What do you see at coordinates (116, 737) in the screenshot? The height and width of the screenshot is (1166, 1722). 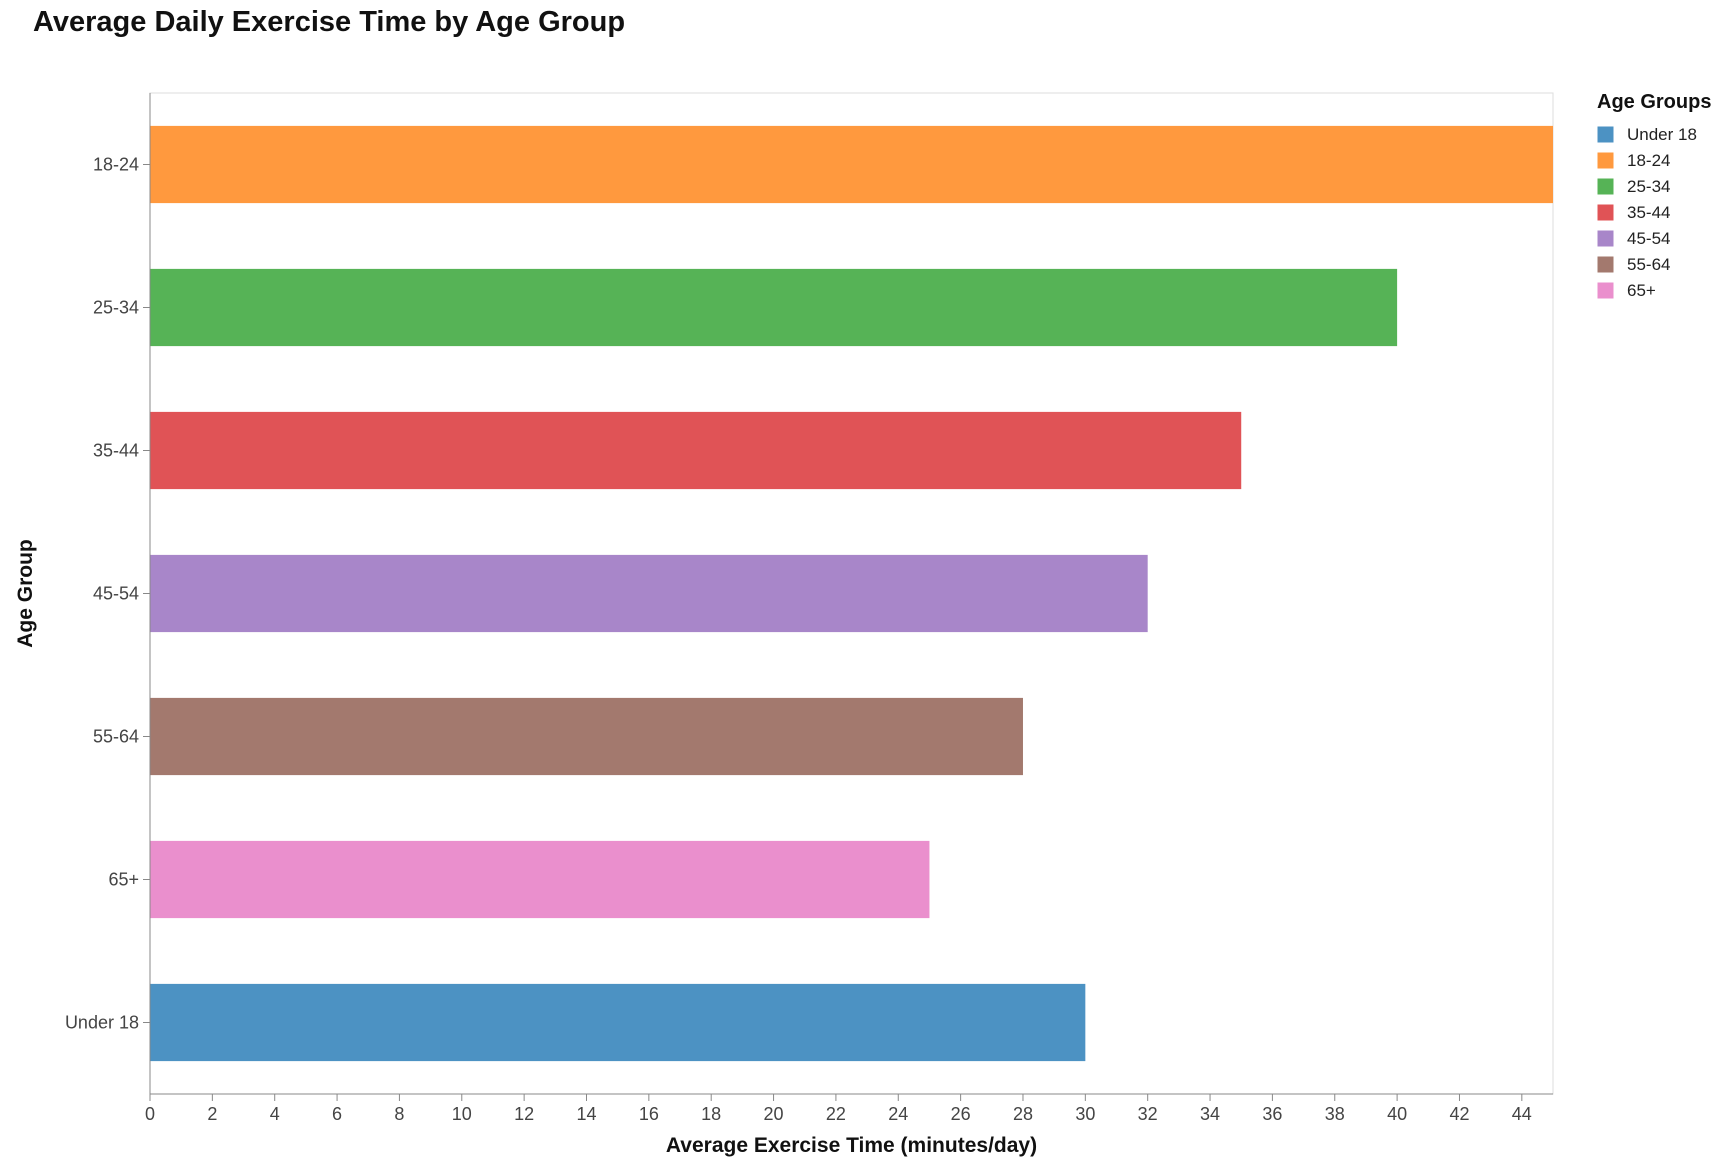 I see `y-tick-label: 55-64` at bounding box center [116, 737].